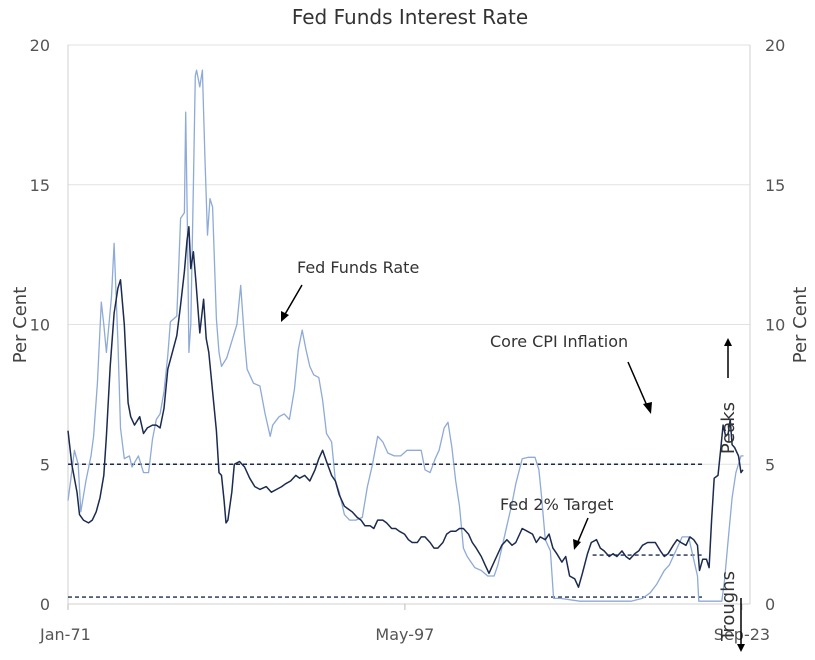 The height and width of the screenshot is (660, 815). What do you see at coordinates (65, 634) in the screenshot?
I see `x-tick-label-0: Jan-71` at bounding box center [65, 634].